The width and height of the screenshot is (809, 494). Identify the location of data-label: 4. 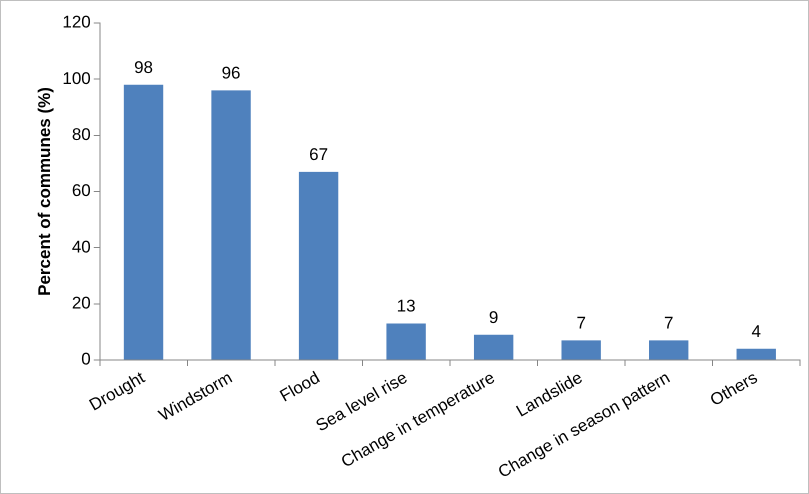
(756, 331).